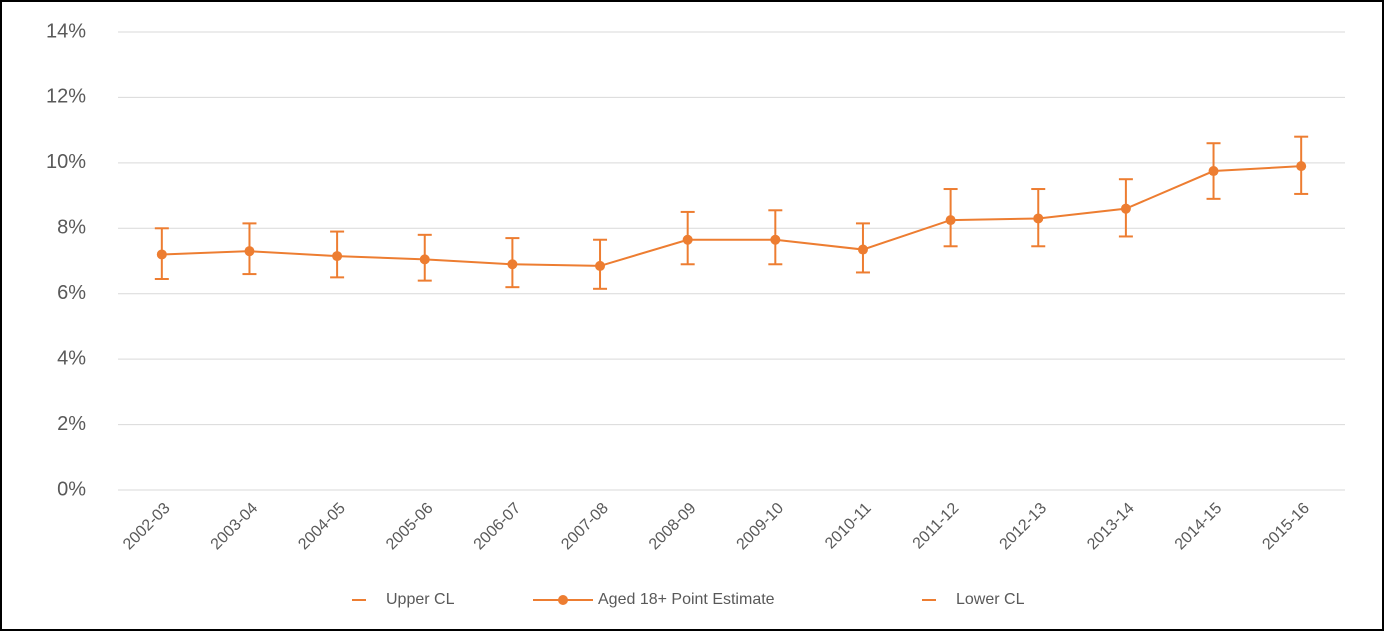  Describe the element at coordinates (71, 293) in the screenshot. I see `y-tick-label: 6%` at that location.